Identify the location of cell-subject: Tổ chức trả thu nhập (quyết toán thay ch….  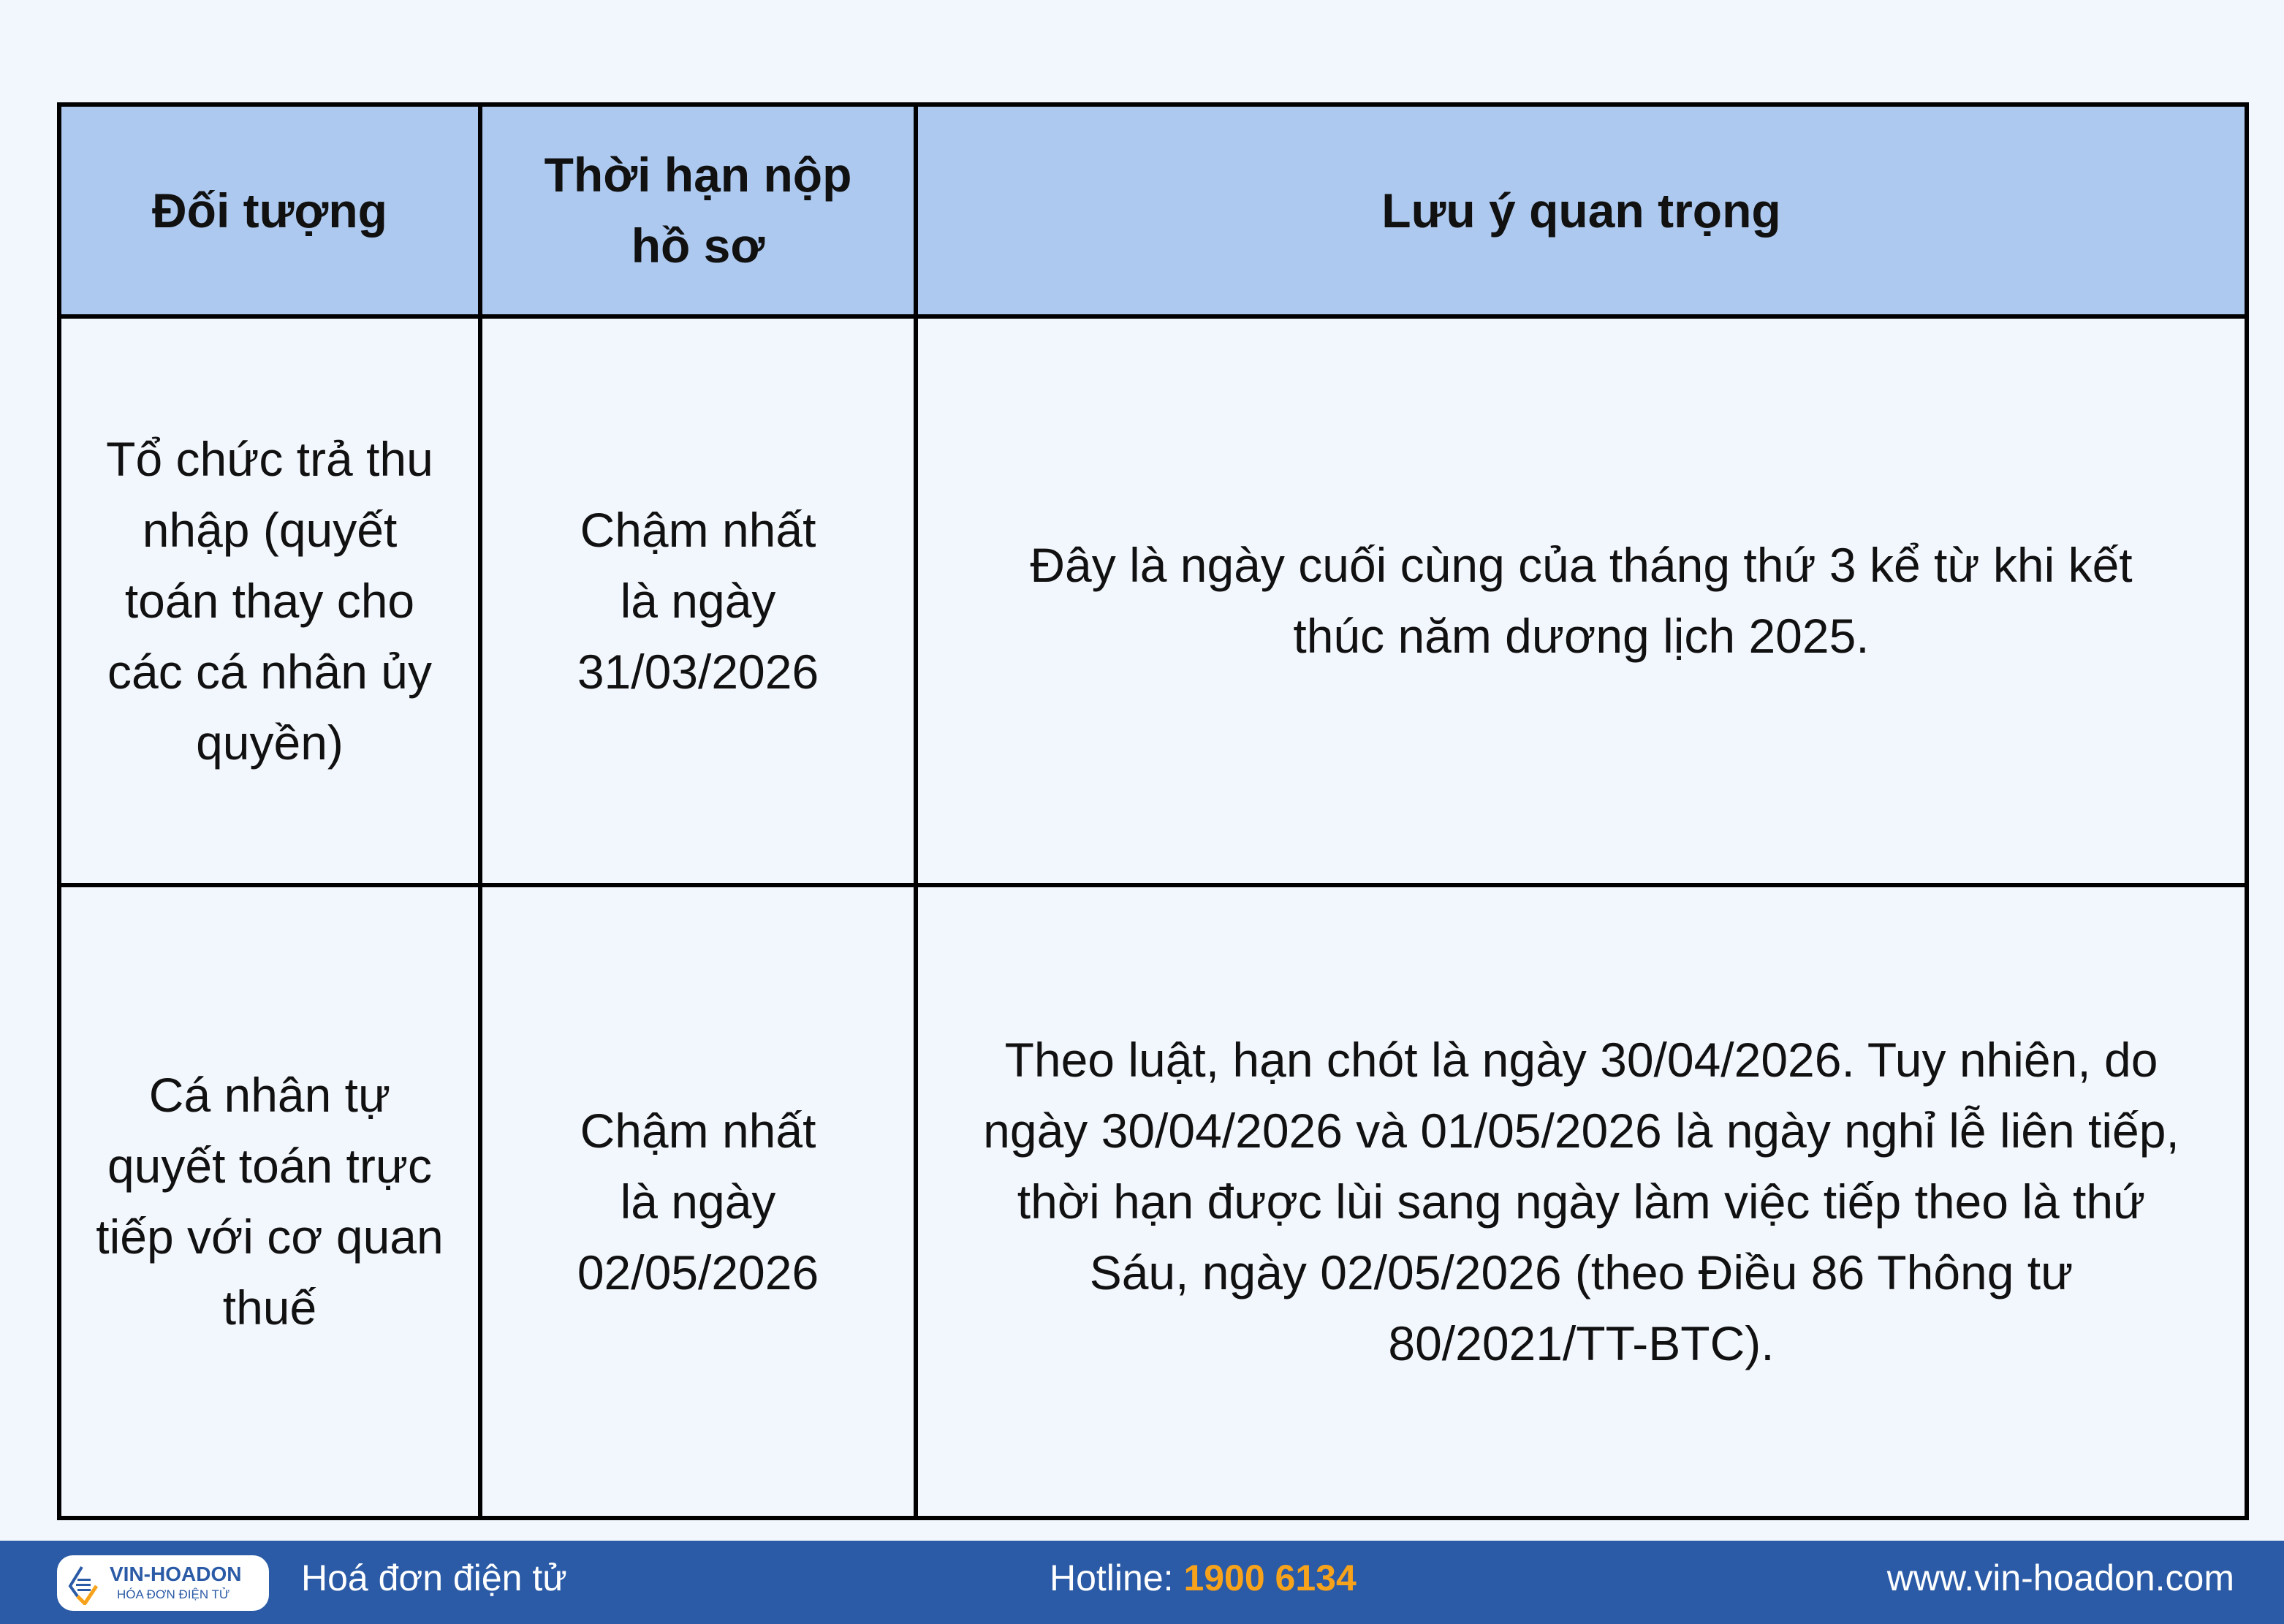
(269, 601).